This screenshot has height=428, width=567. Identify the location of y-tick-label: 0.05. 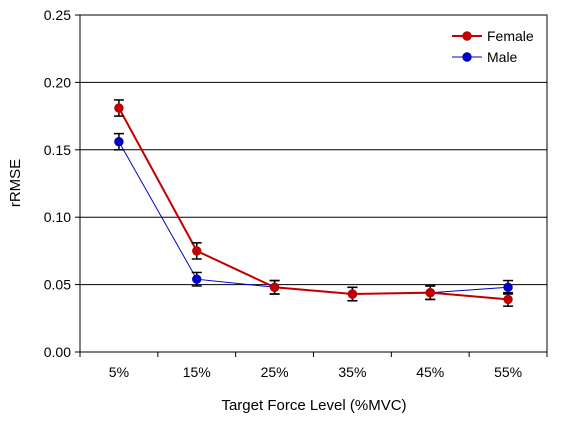
(57, 285).